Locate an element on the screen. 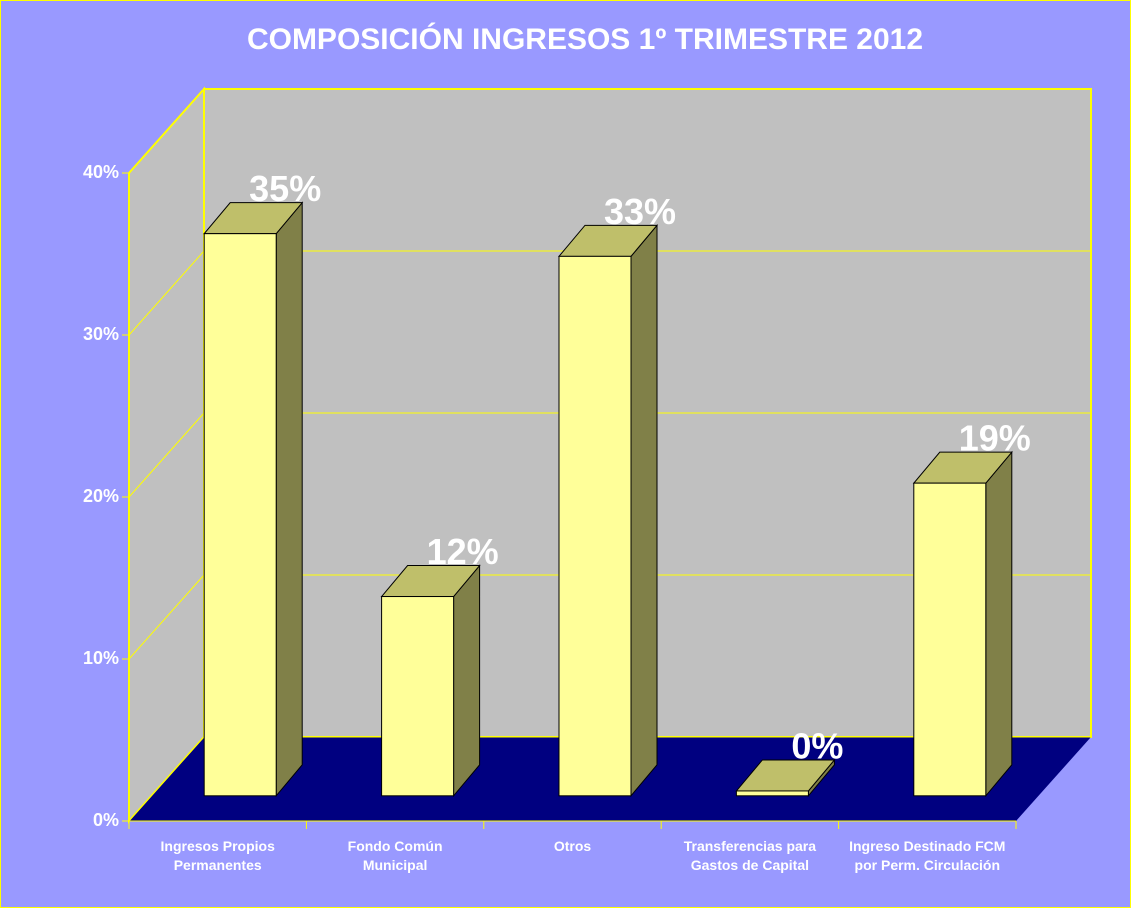  data-label: 33% is located at coordinates (640, 211).